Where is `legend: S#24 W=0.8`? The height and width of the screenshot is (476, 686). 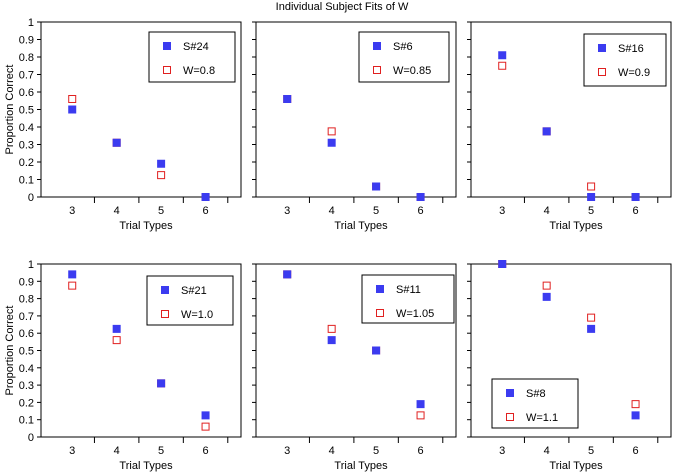
legend: S#24 W=0.8 is located at coordinates (192, 57).